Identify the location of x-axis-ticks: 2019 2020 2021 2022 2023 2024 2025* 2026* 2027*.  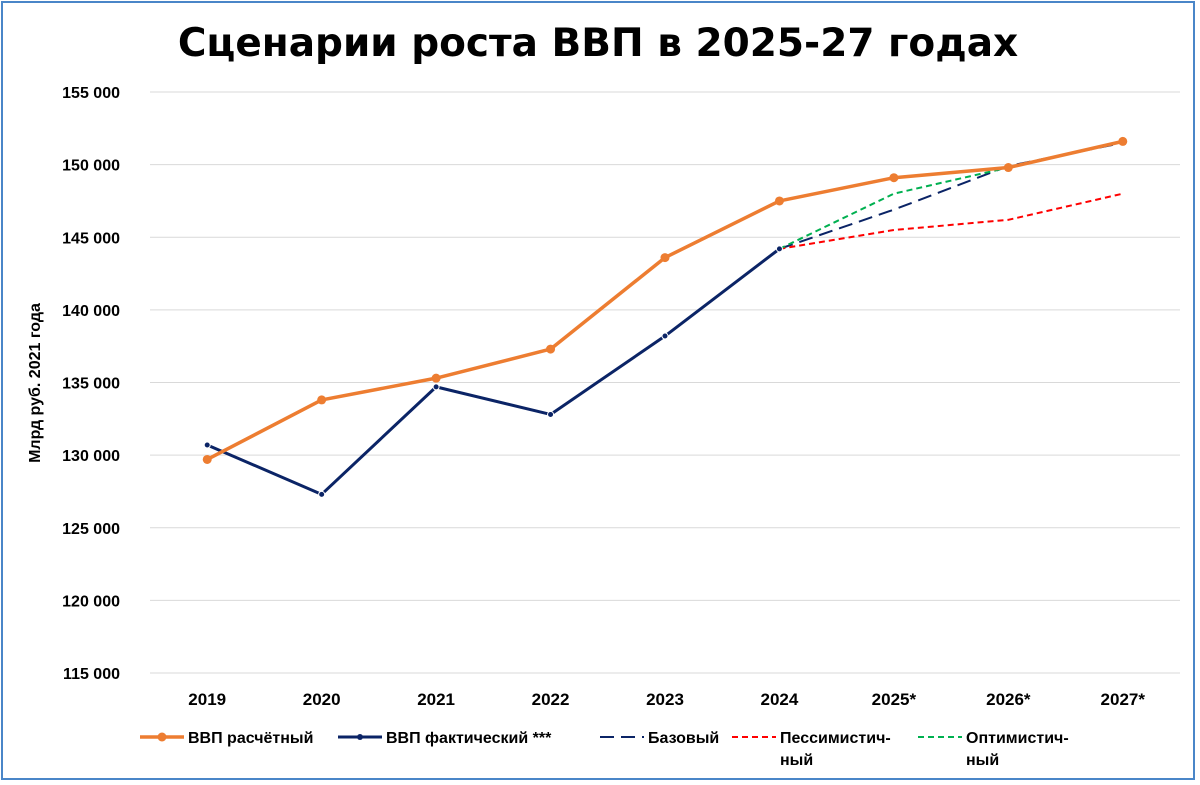
(666, 699).